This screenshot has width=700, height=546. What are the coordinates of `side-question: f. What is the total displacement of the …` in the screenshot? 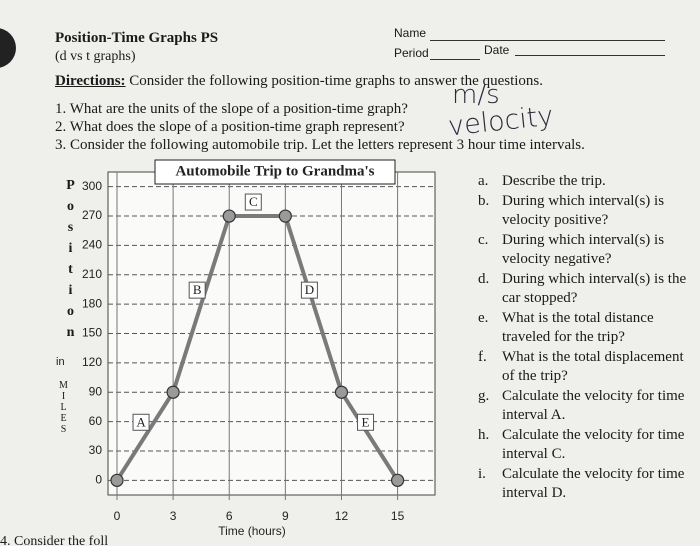 It's located at (585, 367).